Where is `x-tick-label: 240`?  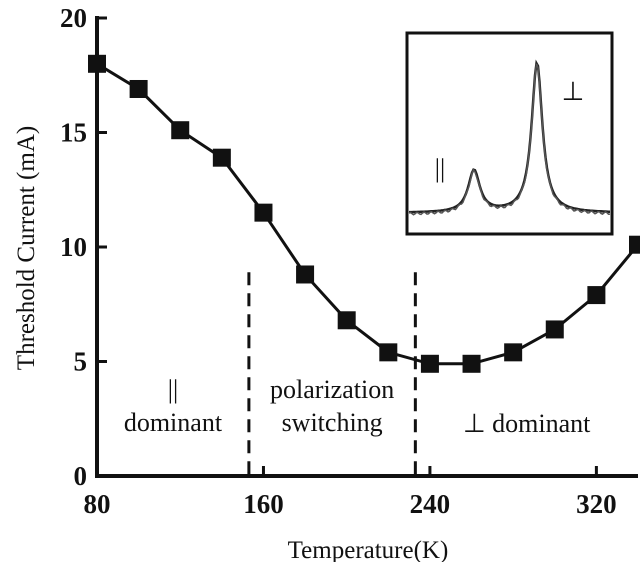 x-tick-label: 240 is located at coordinates (430, 504).